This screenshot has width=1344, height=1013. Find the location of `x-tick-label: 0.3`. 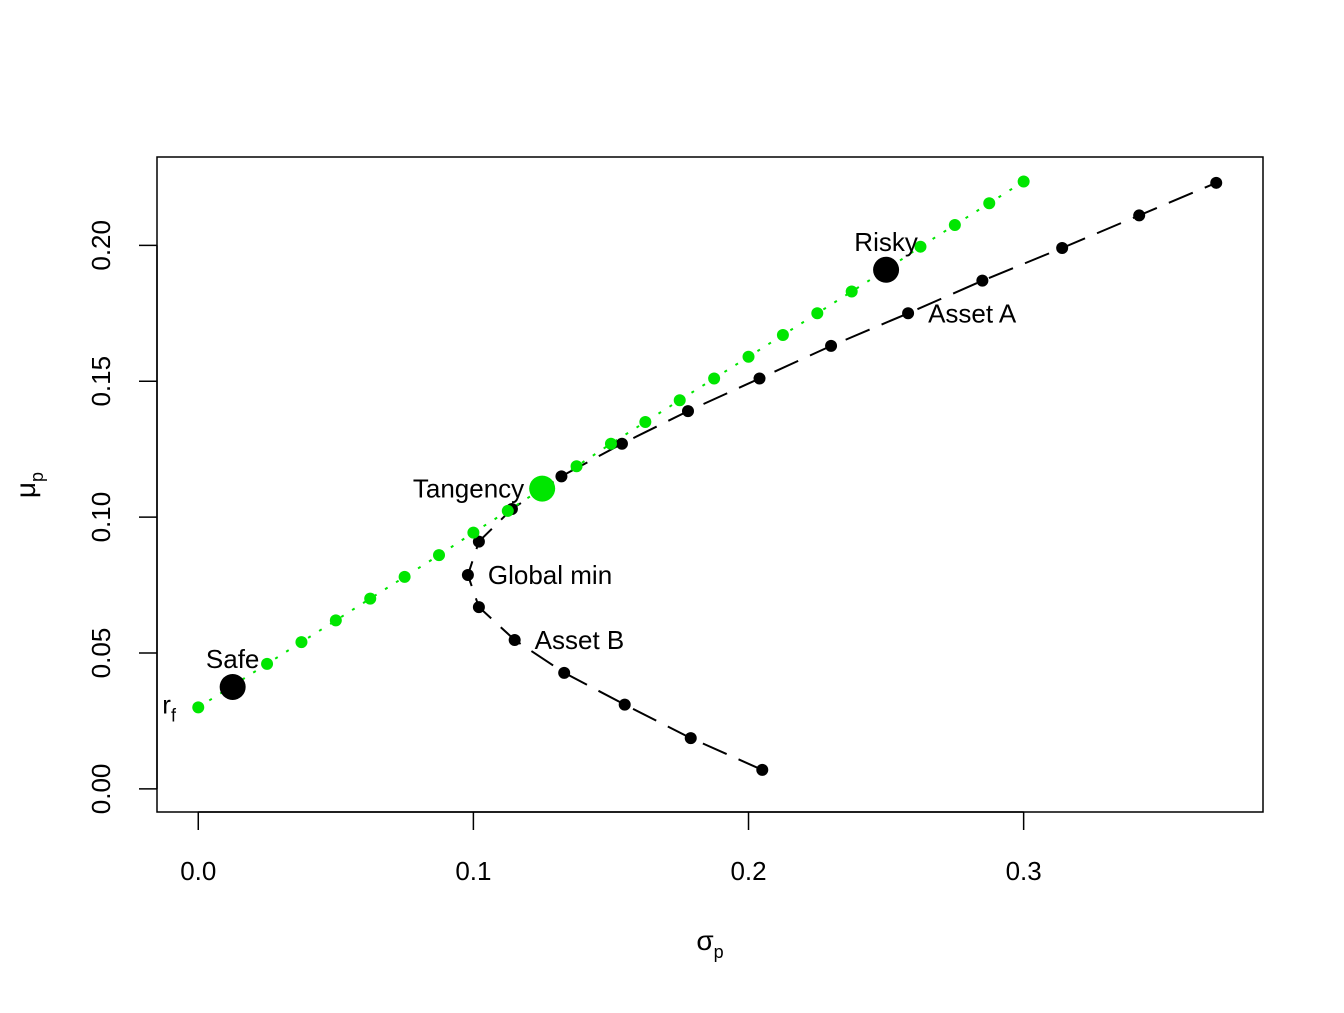

x-tick-label: 0.3 is located at coordinates (1024, 871).